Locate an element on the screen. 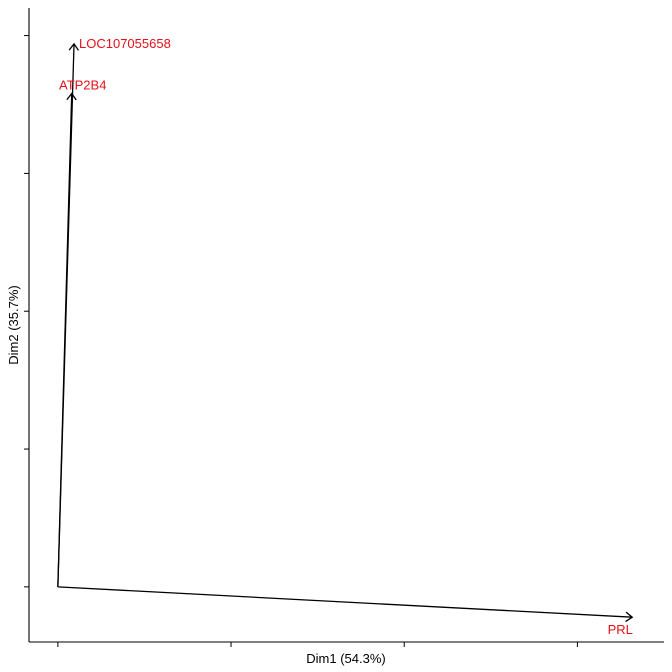 This screenshot has width=672, height=672. label-atp2b4: ATP2B4 is located at coordinates (82, 84).